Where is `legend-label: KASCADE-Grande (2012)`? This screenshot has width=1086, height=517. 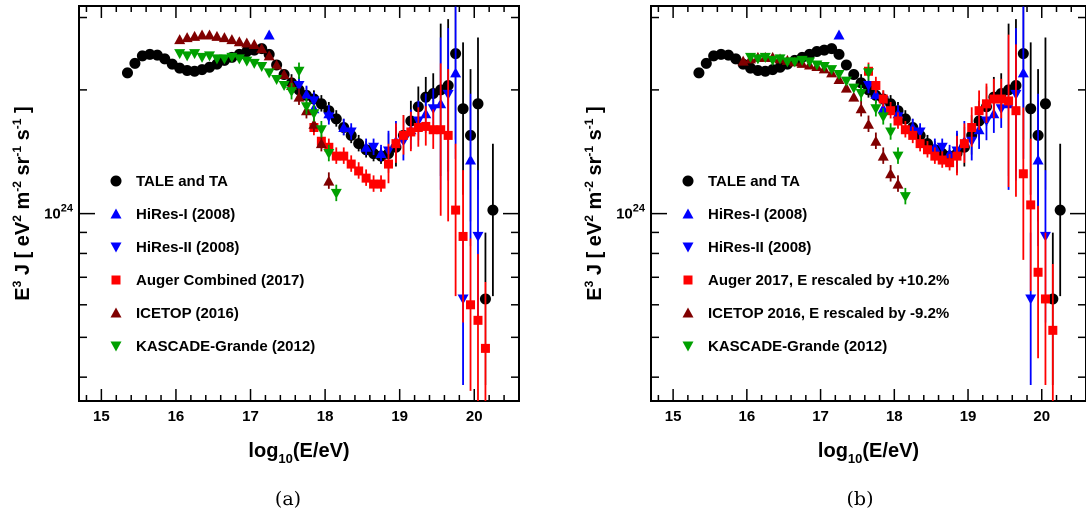
legend-label: KASCADE-Grande (2012) is located at coordinates (797, 346).